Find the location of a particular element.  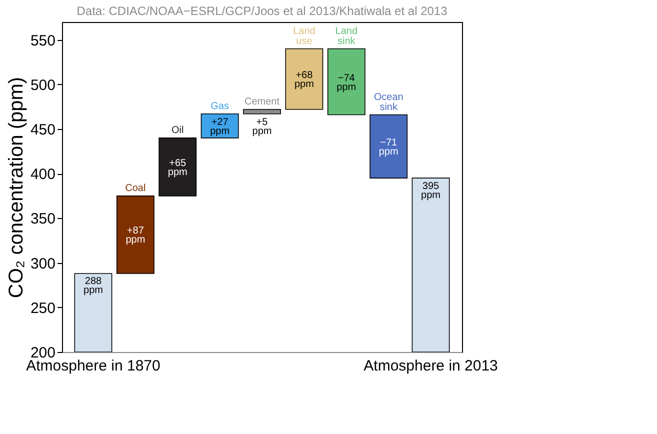

y-tick-label: 450 is located at coordinates (43, 130).